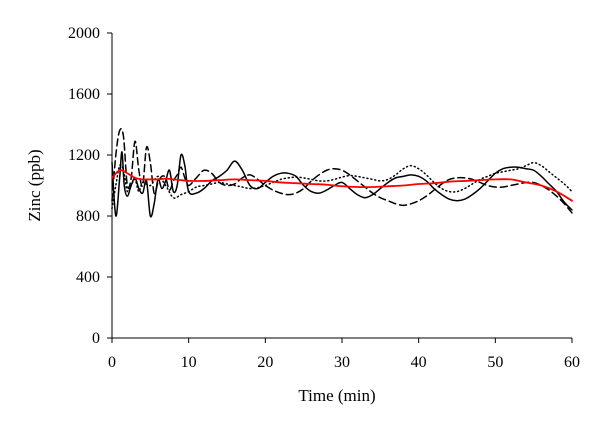 The height and width of the screenshot is (433, 600). Describe the element at coordinates (112, 362) in the screenshot. I see `x-tick-label: 0` at that location.